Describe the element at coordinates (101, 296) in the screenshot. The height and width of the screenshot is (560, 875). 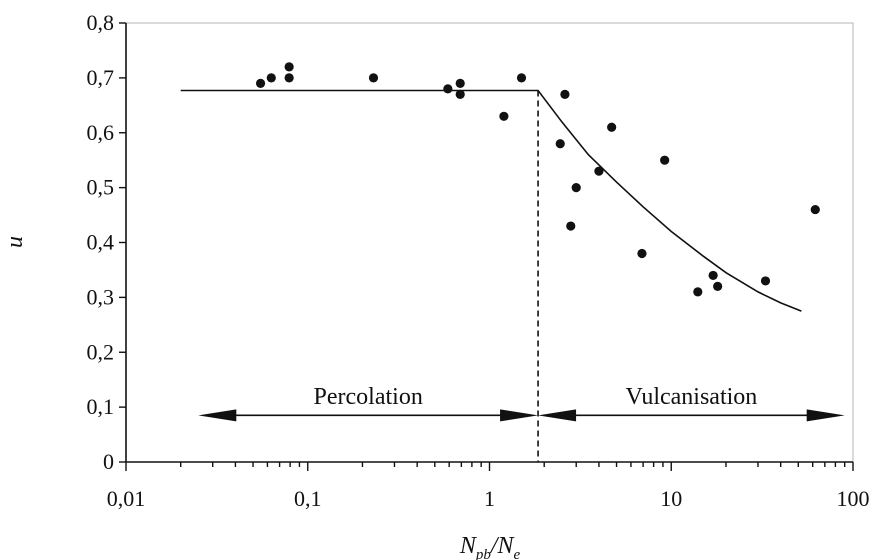
I see `y-tick-label: 0,3` at that location.